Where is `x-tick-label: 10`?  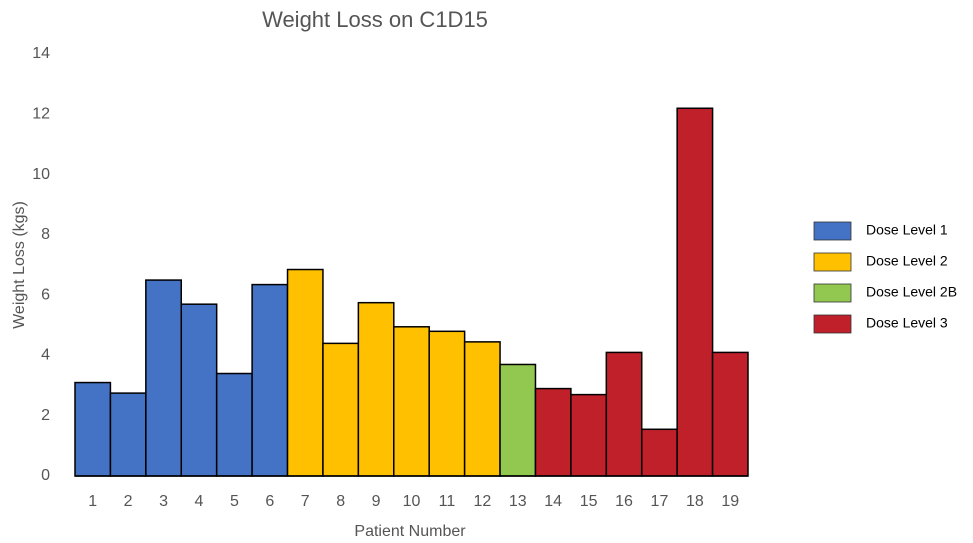
x-tick-label: 10 is located at coordinates (412, 501).